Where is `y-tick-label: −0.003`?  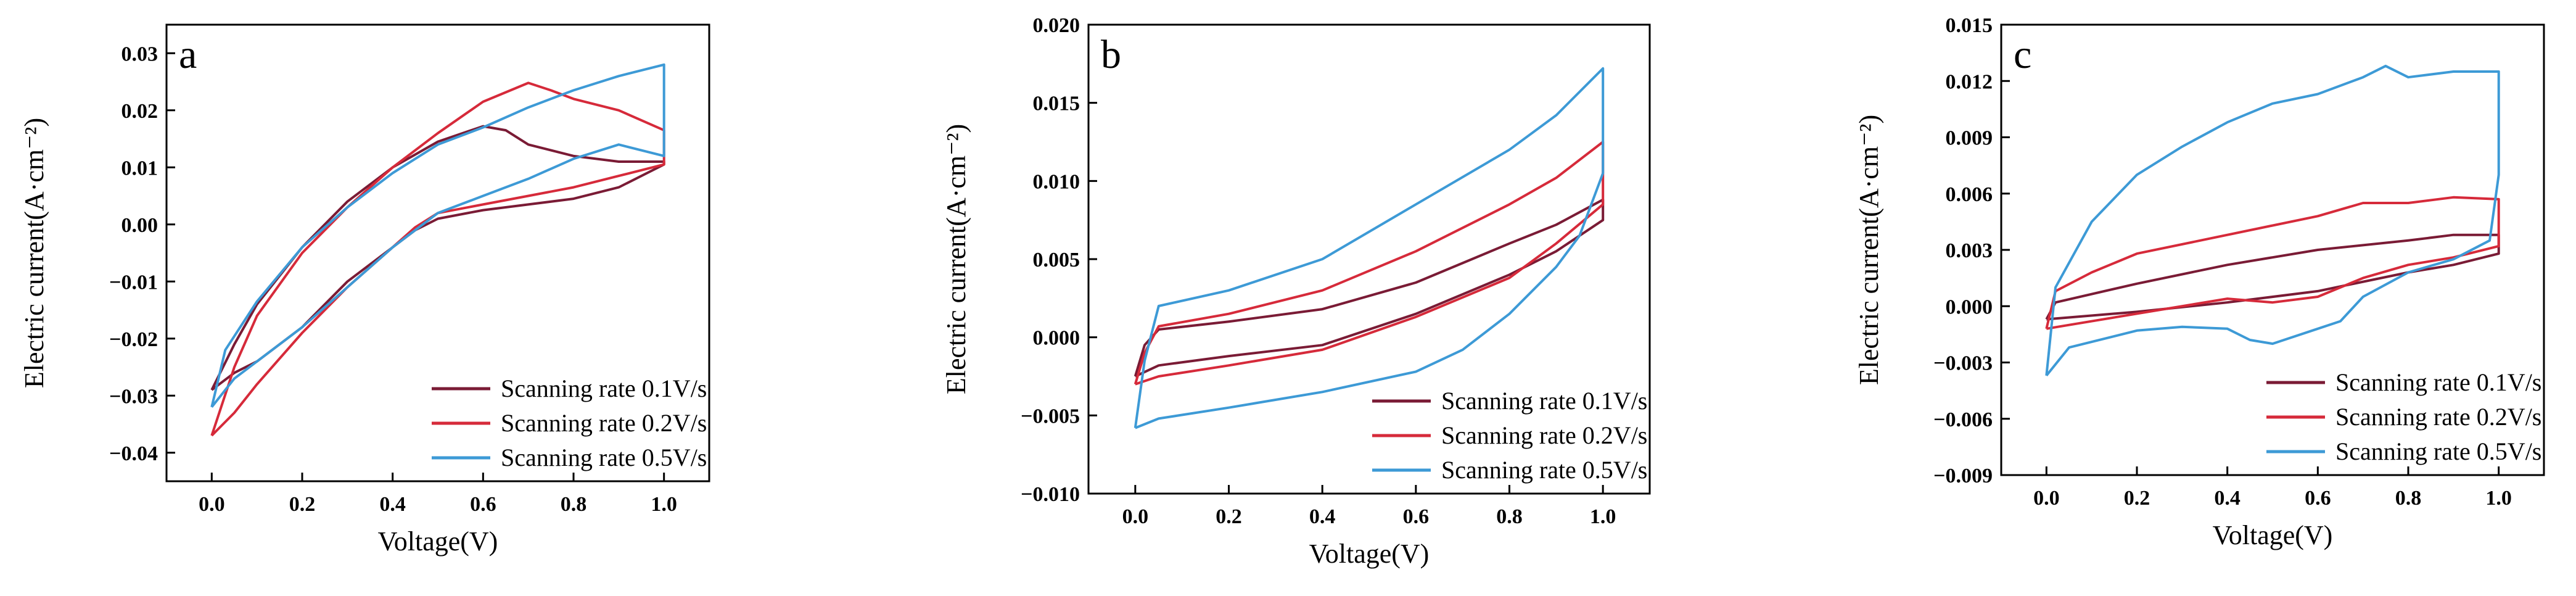
y-tick-label: −0.003 is located at coordinates (1963, 363).